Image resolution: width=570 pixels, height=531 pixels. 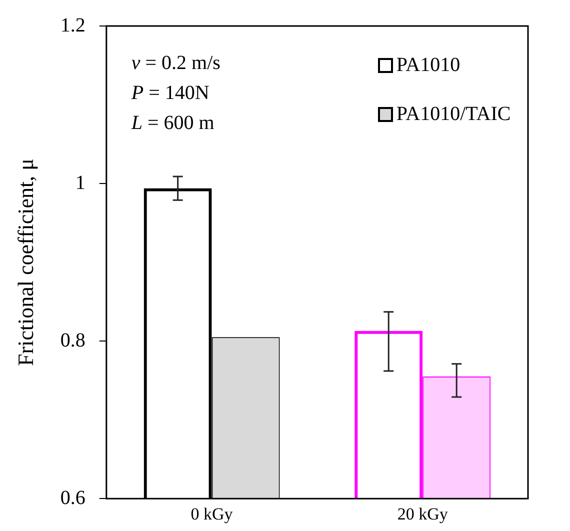 I want to click on y-tick-label: 1.2, so click(x=73, y=25).